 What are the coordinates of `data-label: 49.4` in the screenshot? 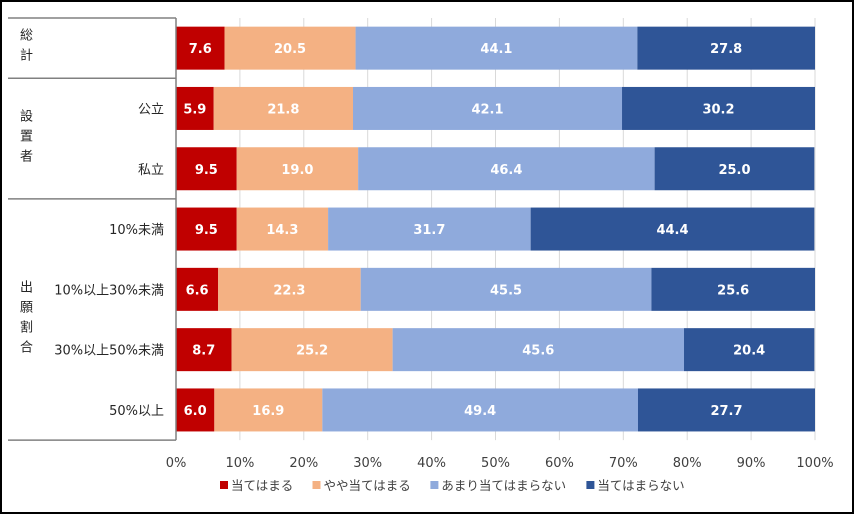 It's located at (480, 411).